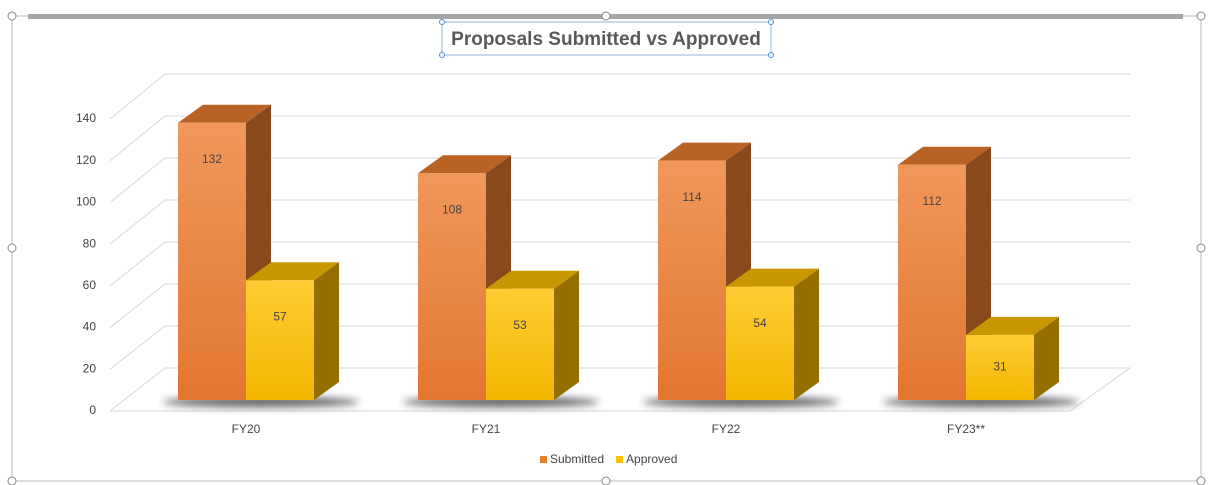 Image resolution: width=1208 pixels, height=485 pixels. Describe the element at coordinates (760, 323) in the screenshot. I see `data-label: 54` at that location.